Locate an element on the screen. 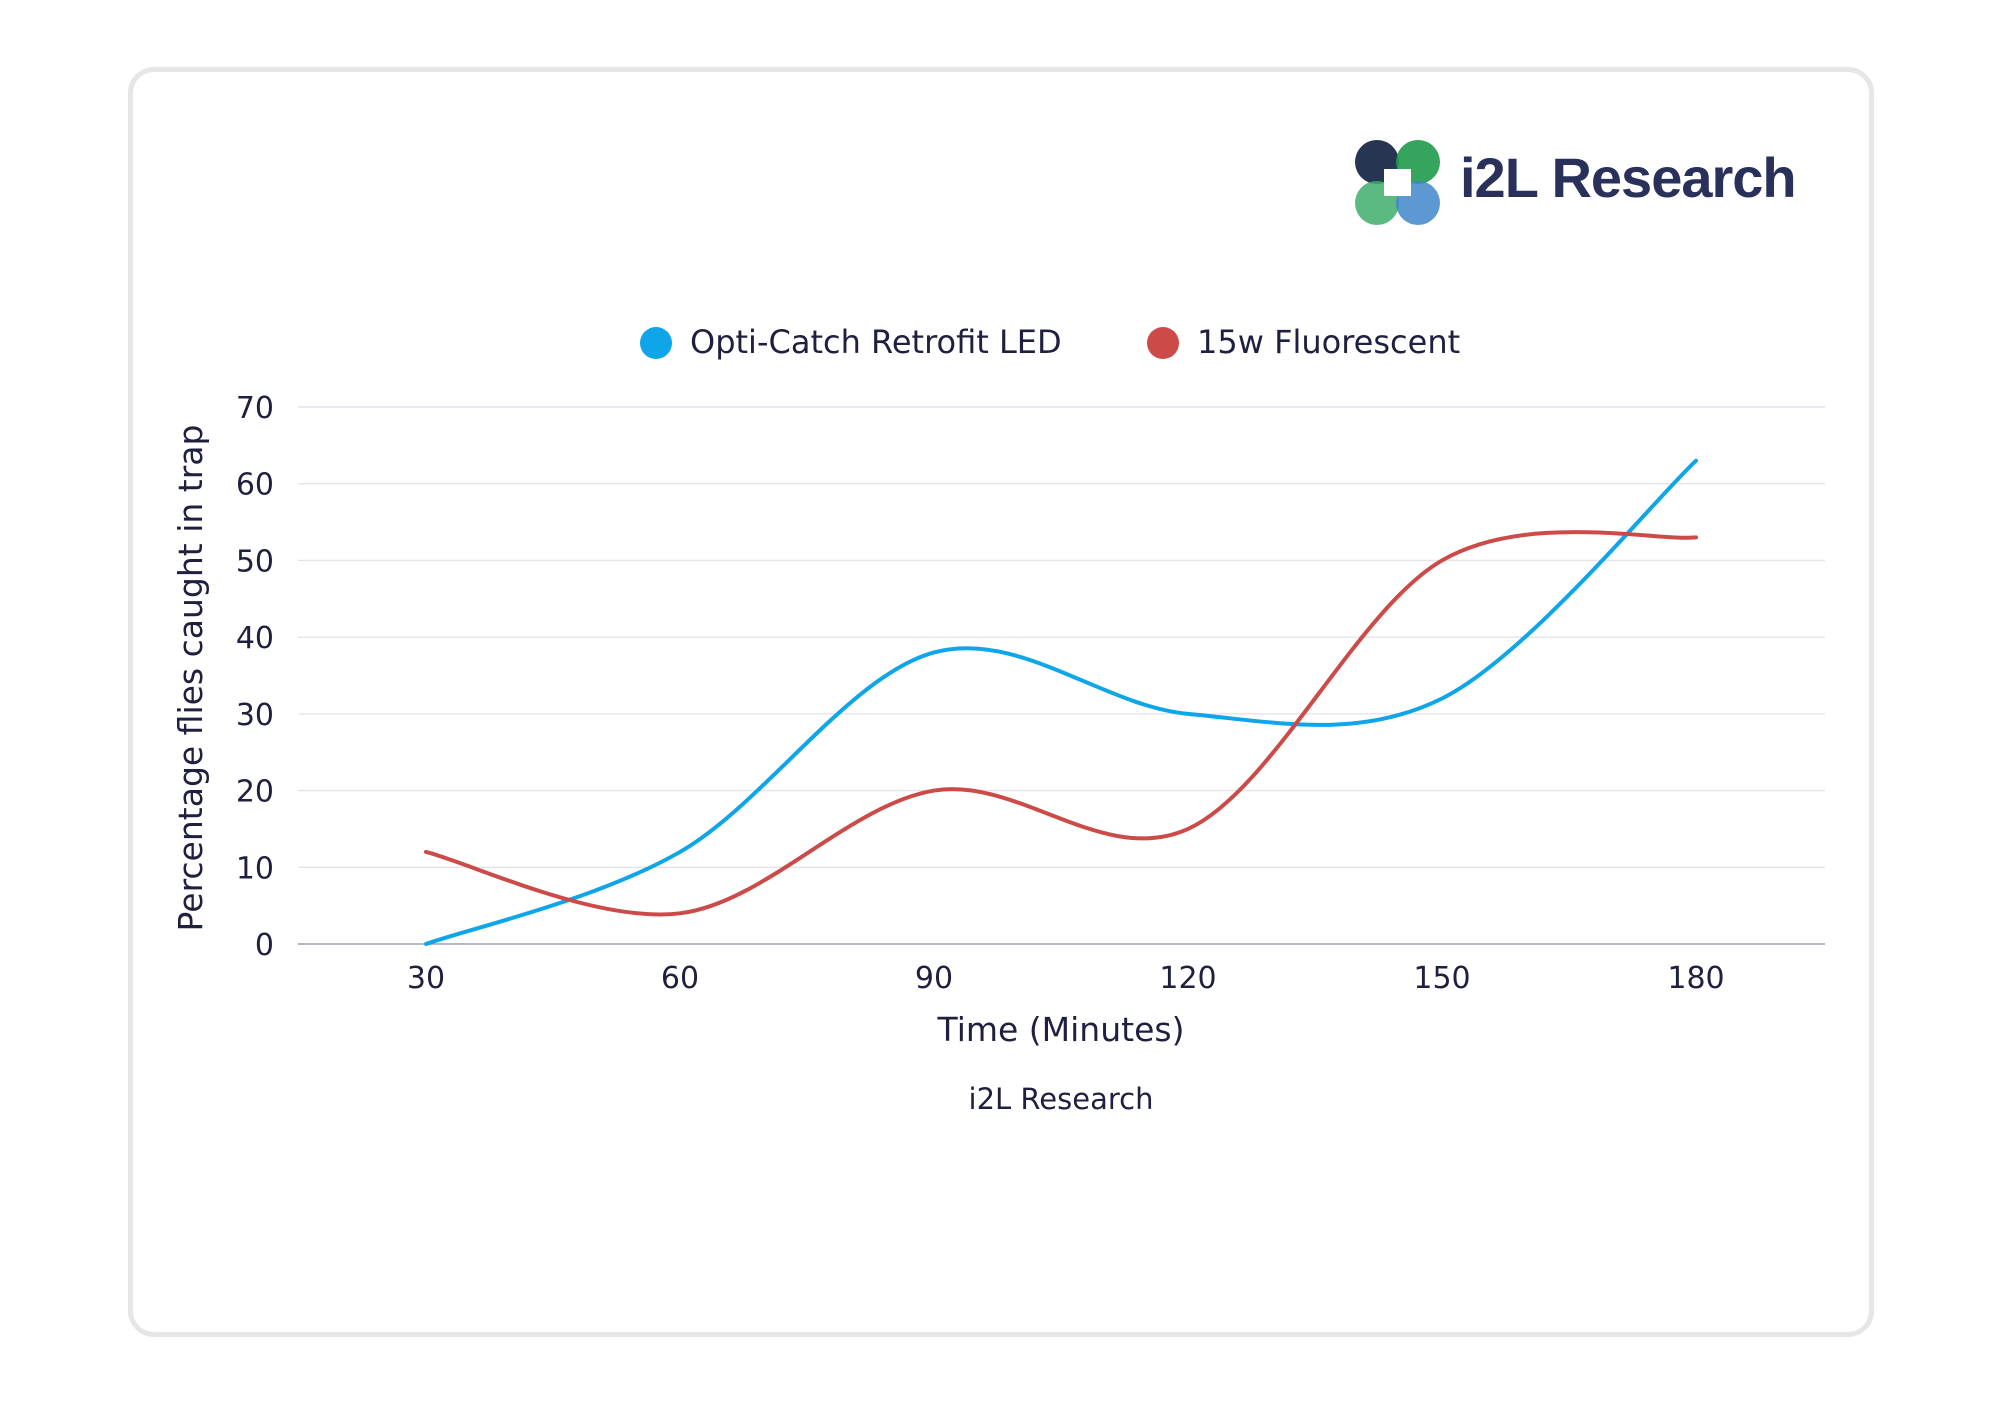 The height and width of the screenshot is (1405, 2000). logo-mark-icon is located at coordinates (1397, 182).